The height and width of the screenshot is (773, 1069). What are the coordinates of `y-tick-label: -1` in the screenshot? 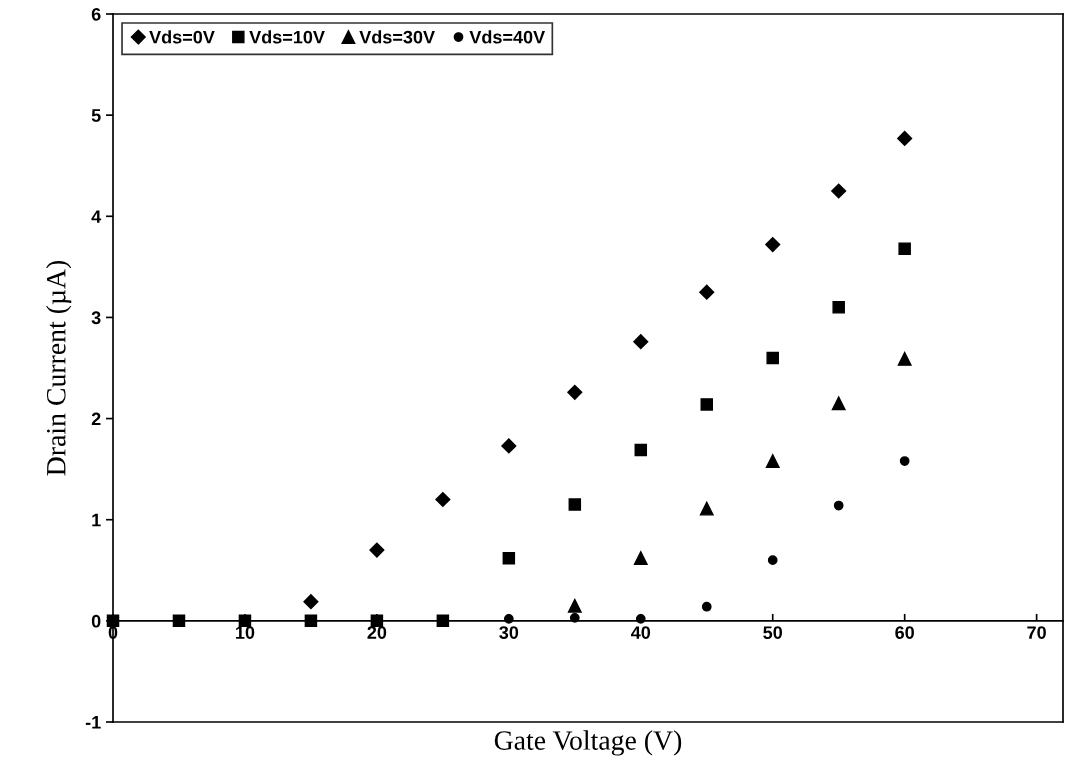 It's located at (93, 722).